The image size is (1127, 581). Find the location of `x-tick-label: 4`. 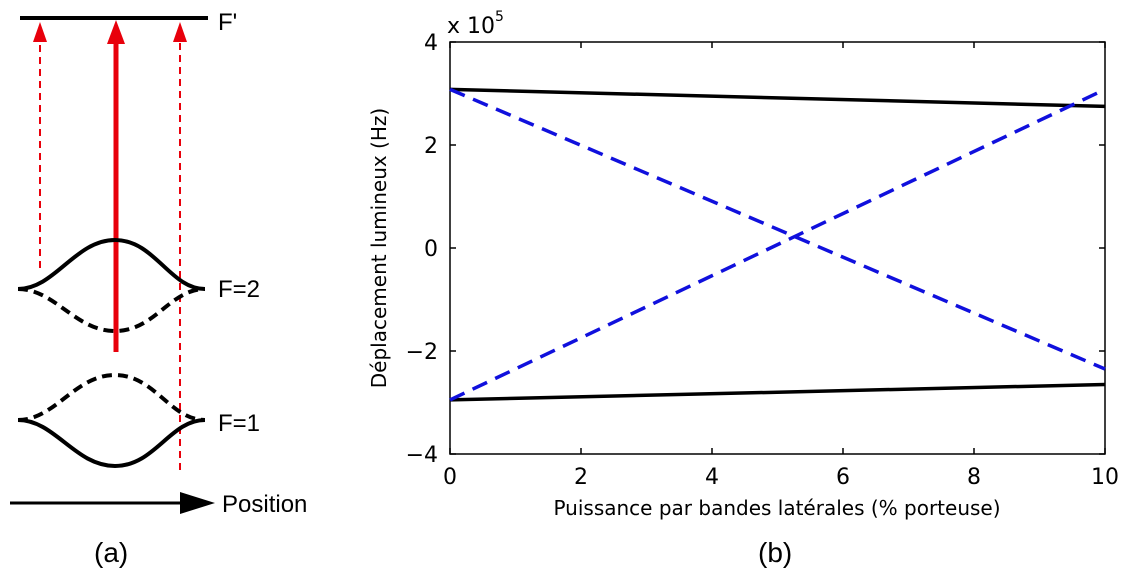

x-tick-label: 4 is located at coordinates (712, 477).